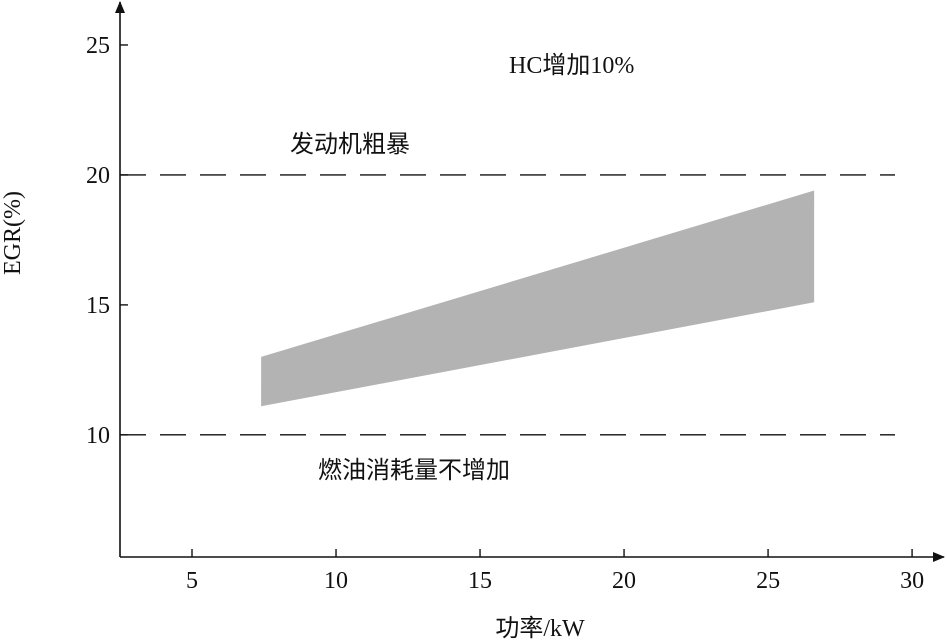 The height and width of the screenshot is (644, 947). What do you see at coordinates (98, 176) in the screenshot?
I see `y-tick-label: 20` at bounding box center [98, 176].